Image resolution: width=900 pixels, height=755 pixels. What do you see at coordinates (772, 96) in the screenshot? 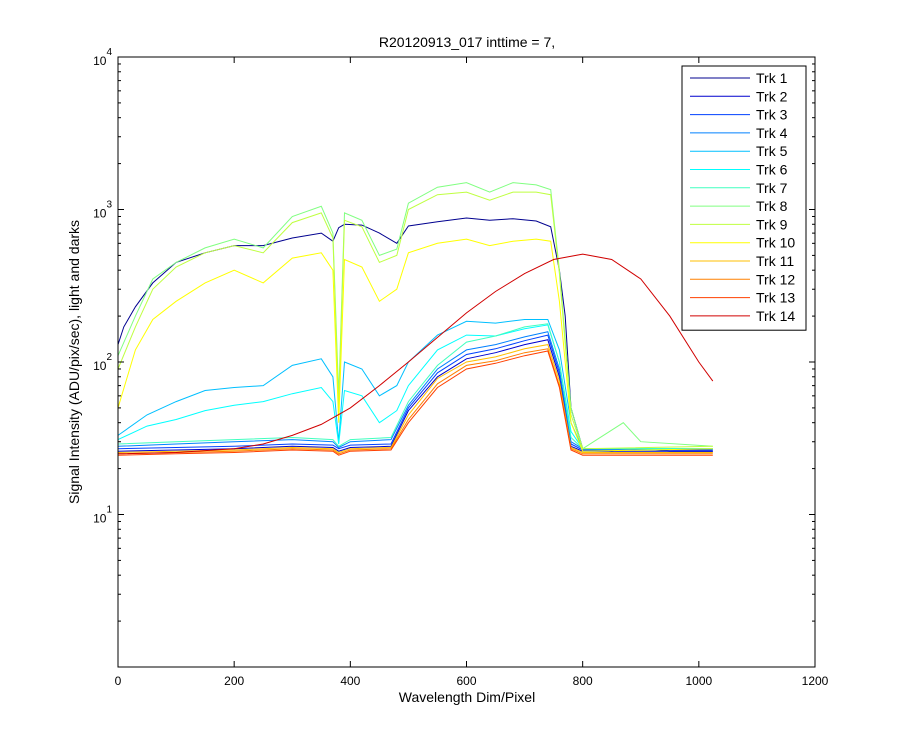
I see `legend-label-2: Trk 2` at bounding box center [772, 96].